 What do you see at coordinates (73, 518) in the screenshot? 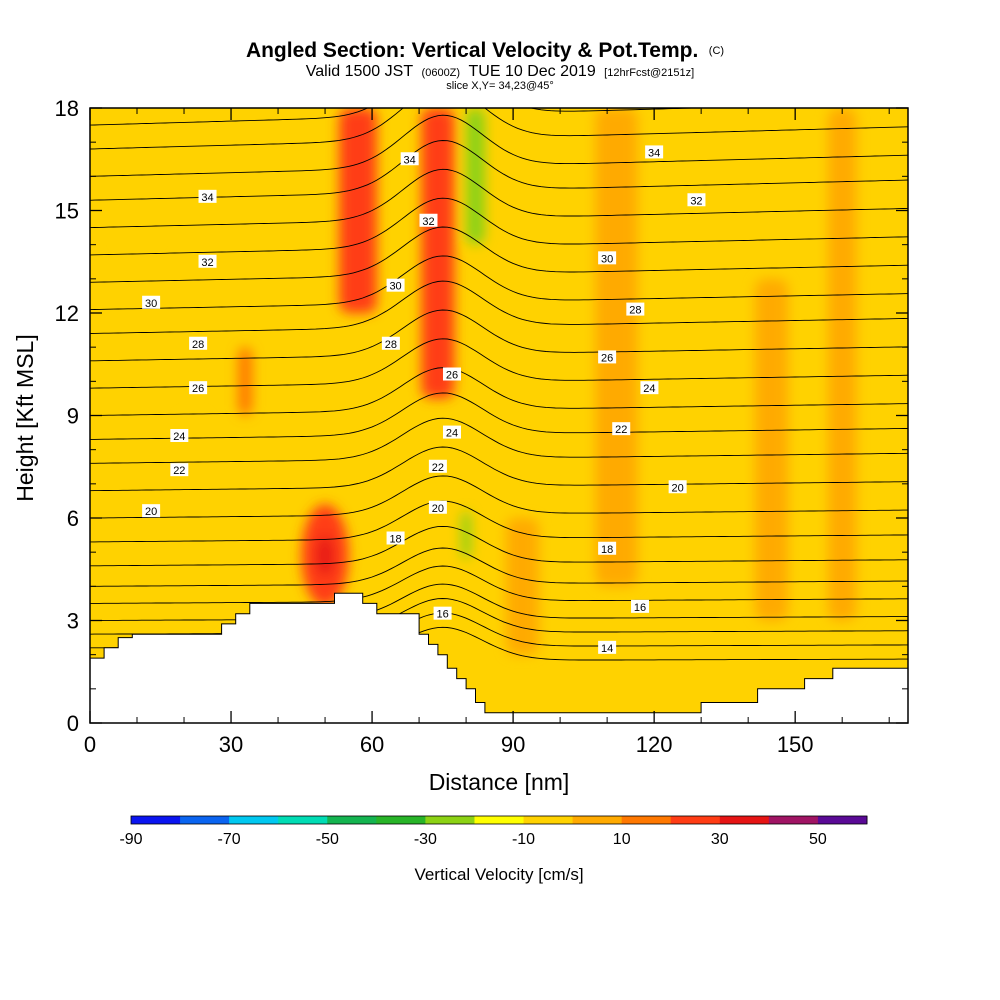
I see `y-tick-label-2: 6` at bounding box center [73, 518].